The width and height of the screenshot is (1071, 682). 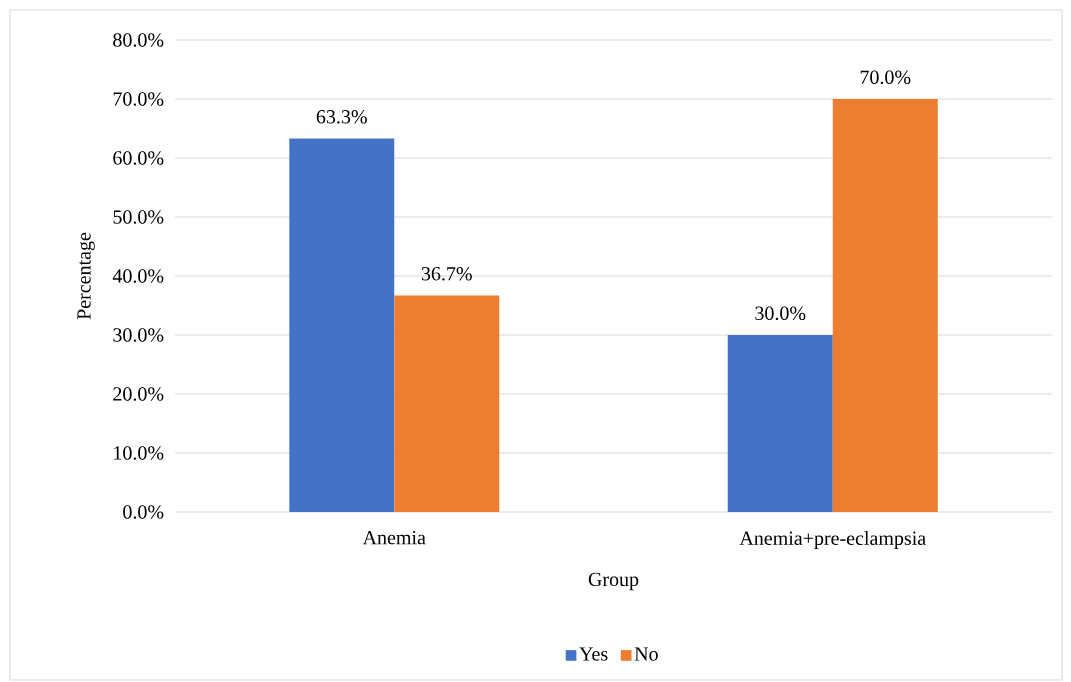 I want to click on y-tick-label: 60.0%, so click(x=138, y=158).